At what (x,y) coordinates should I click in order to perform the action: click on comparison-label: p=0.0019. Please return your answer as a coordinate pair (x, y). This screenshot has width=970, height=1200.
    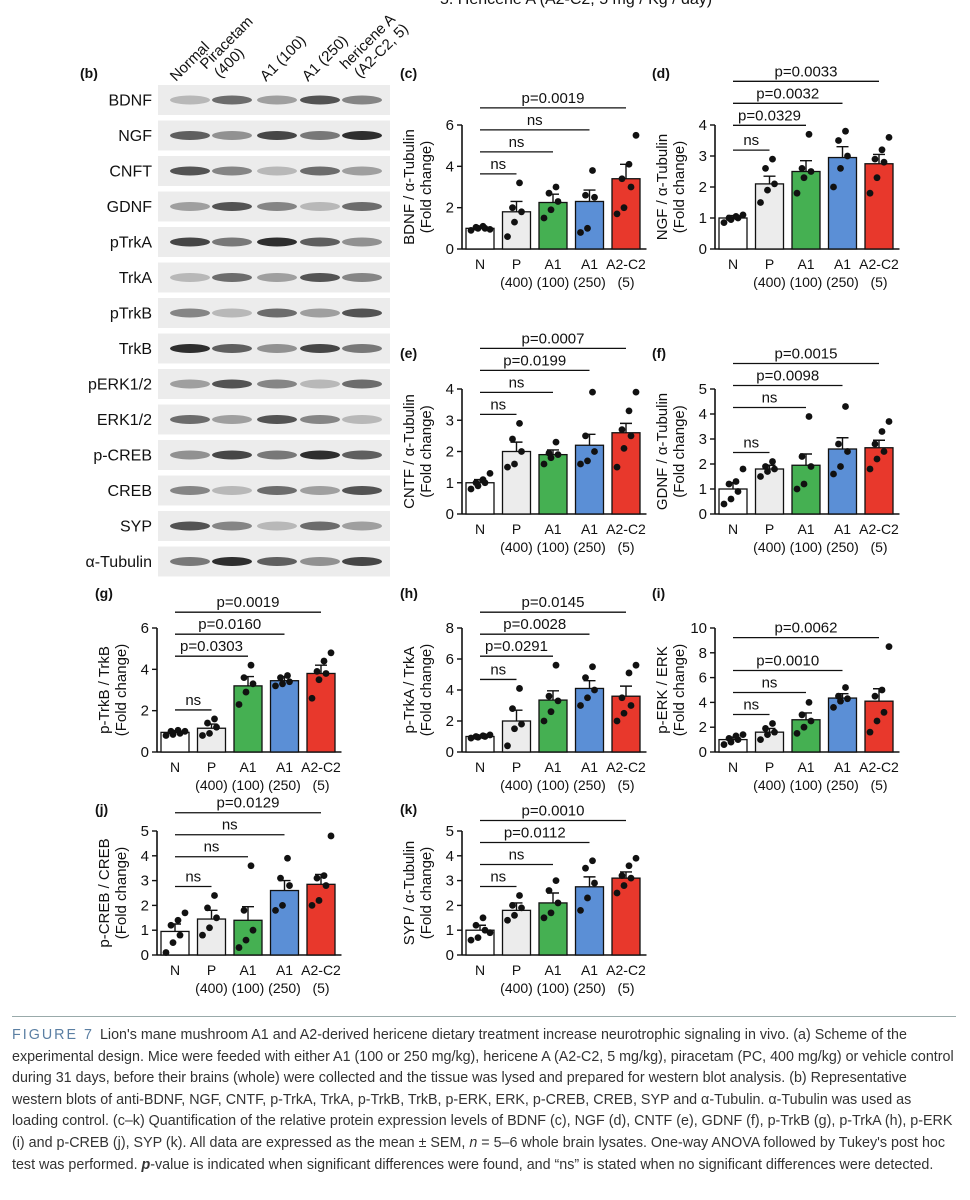
    Looking at the image, I should click on (553, 98).